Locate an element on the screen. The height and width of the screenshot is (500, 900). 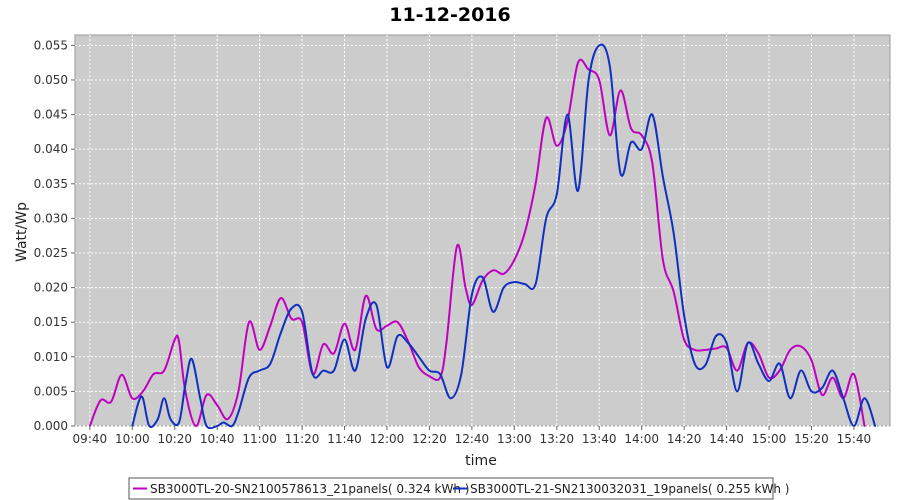
y-tick-label: 0.055 is located at coordinates (51, 45).